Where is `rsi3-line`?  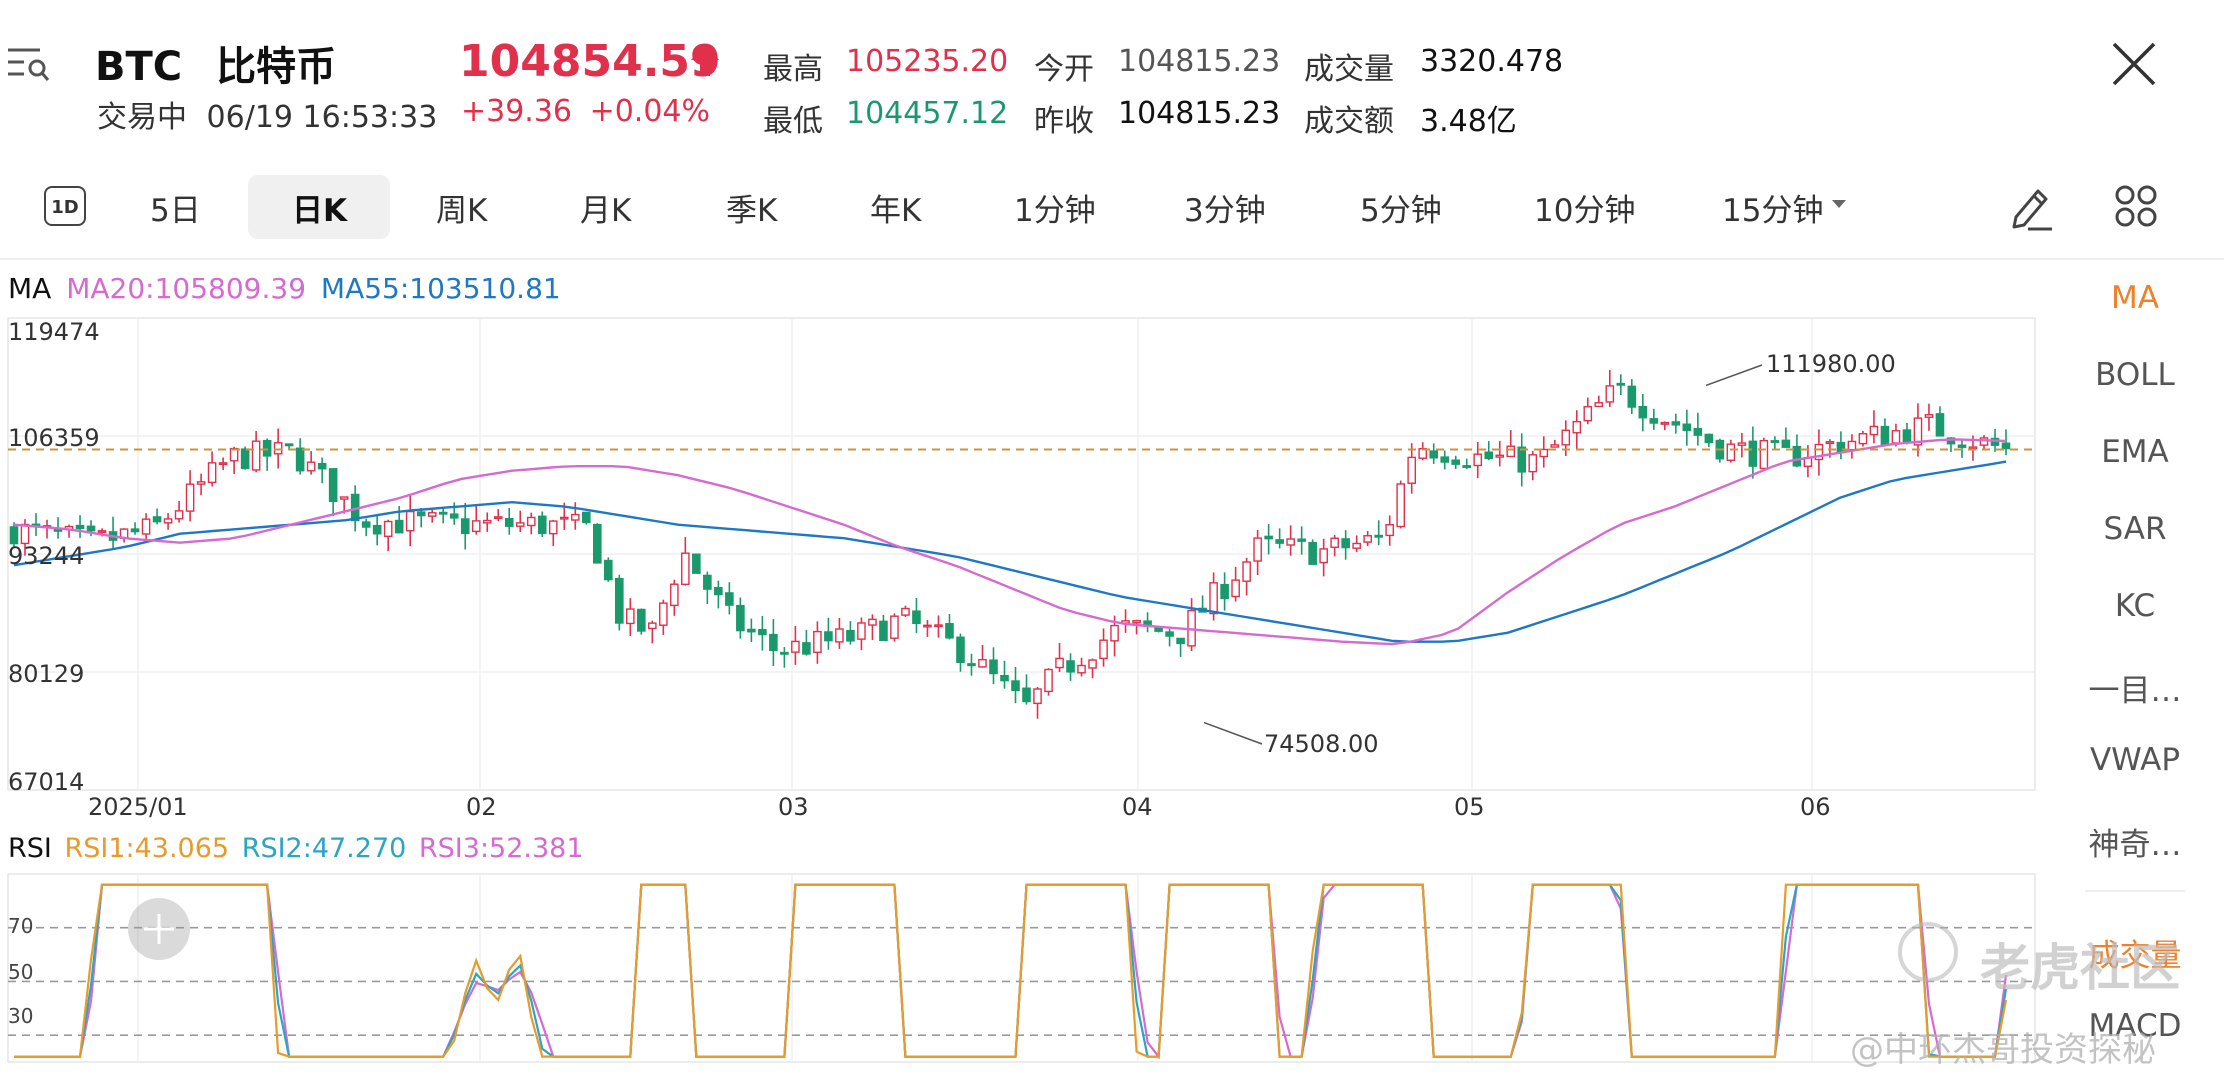
rsi3-line is located at coordinates (1011, 971).